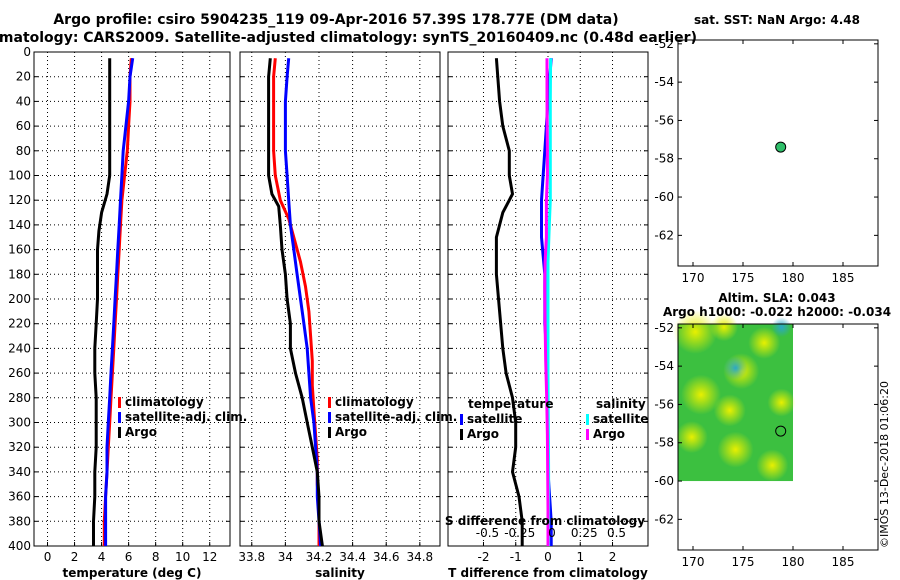 The width and height of the screenshot is (900, 580). I want to click on difference-legend-salinity-satellite: satellite, so click(620, 419).